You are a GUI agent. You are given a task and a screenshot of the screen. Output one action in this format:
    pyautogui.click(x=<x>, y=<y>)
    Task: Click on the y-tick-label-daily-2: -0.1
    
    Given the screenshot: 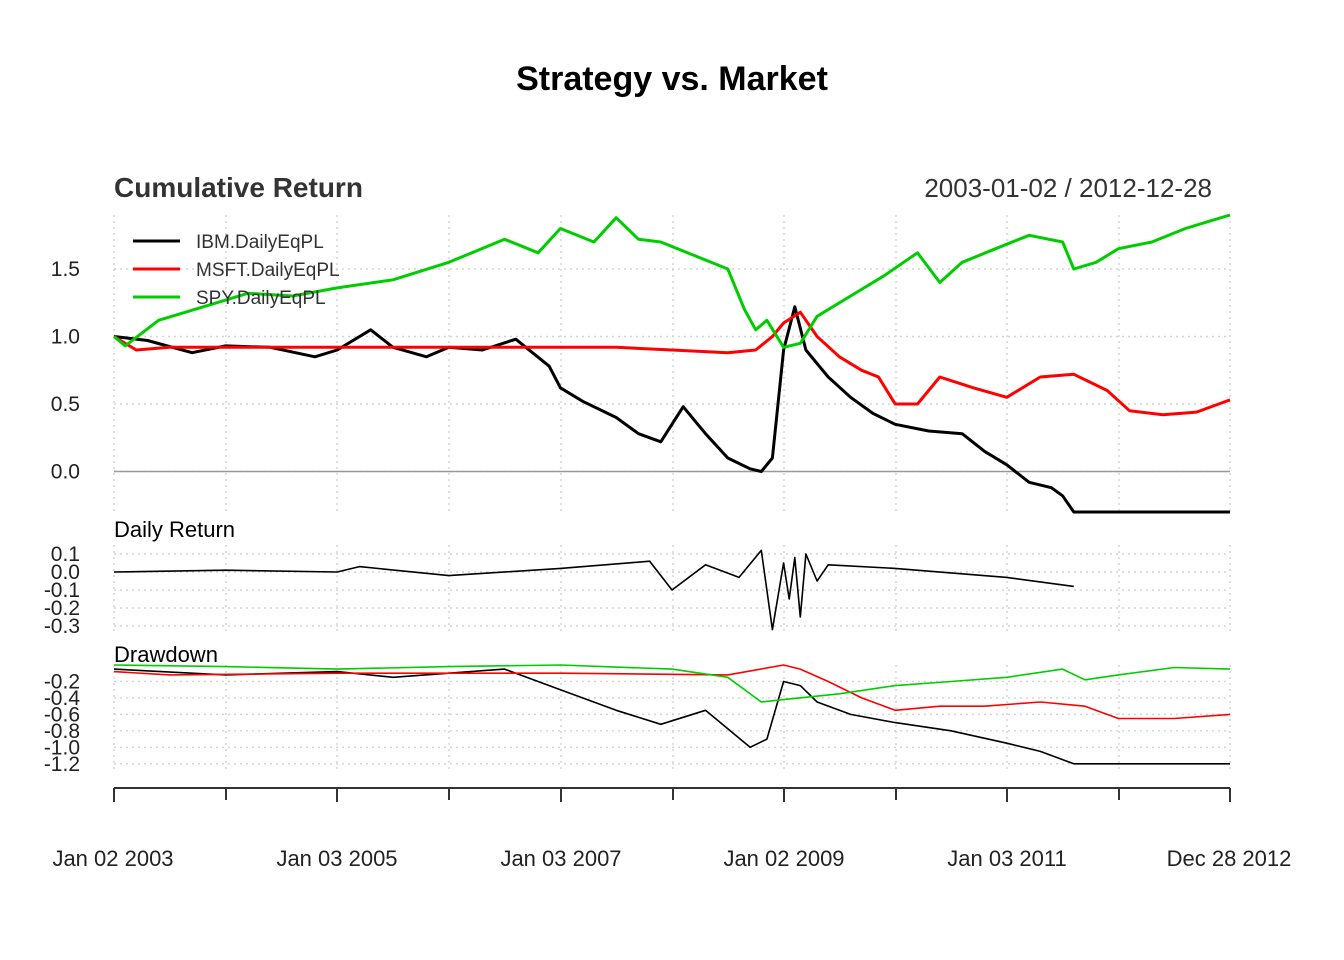 What is the action you would take?
    pyautogui.click(x=62, y=590)
    